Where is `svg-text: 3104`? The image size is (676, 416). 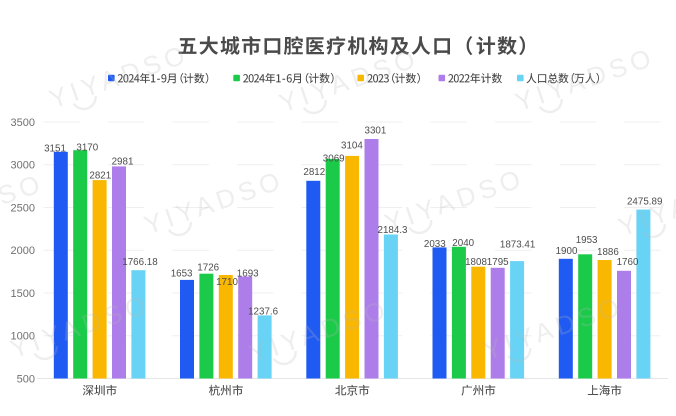
svg-text: 3104 is located at coordinates (352, 145).